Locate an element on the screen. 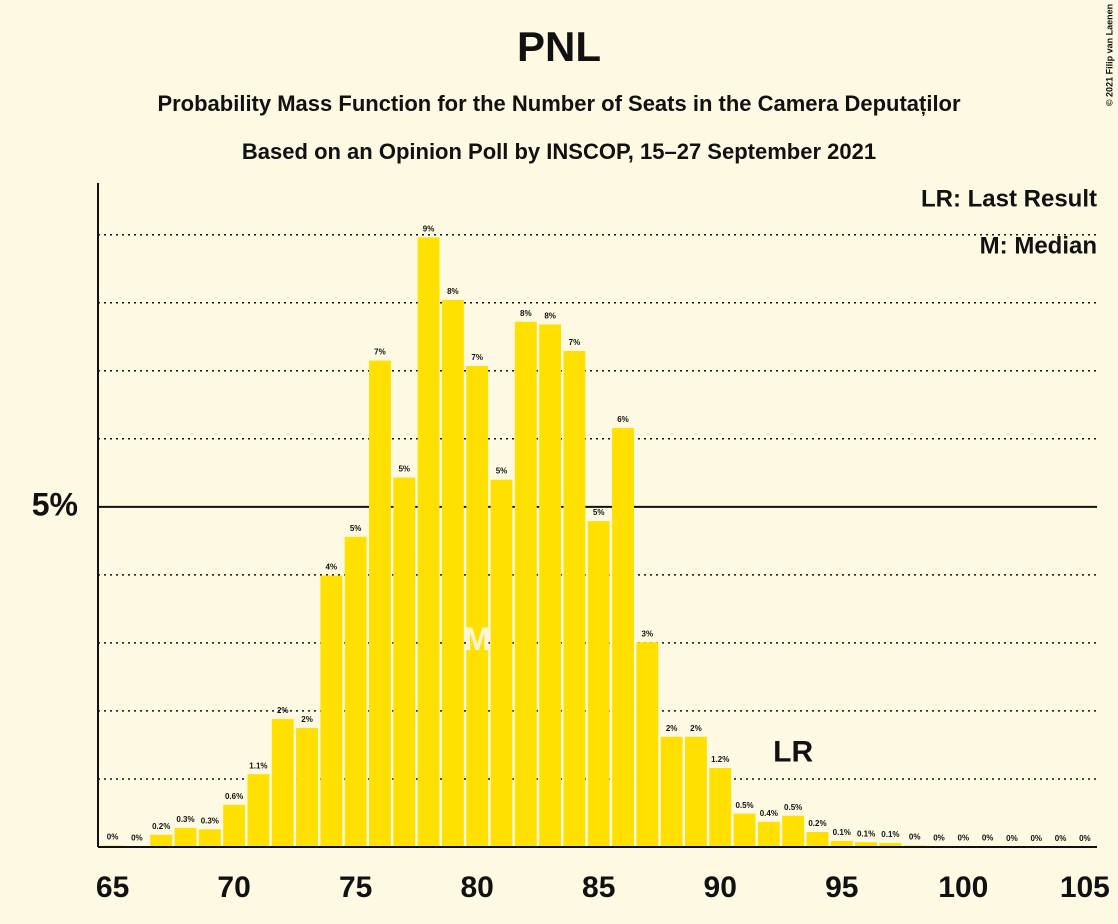 The width and height of the screenshot is (1118, 924). x-tick-label: 90 is located at coordinates (720, 887).